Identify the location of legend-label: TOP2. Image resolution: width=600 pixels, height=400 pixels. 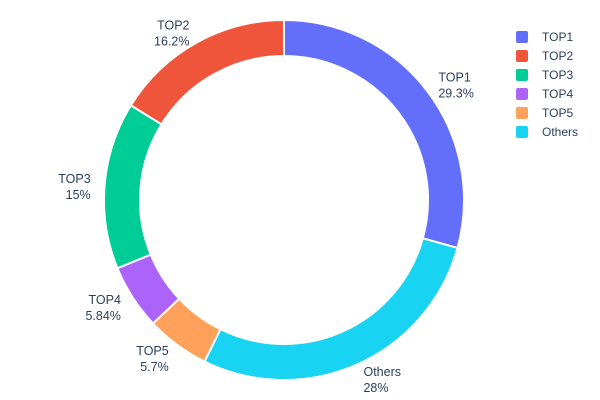
(558, 55).